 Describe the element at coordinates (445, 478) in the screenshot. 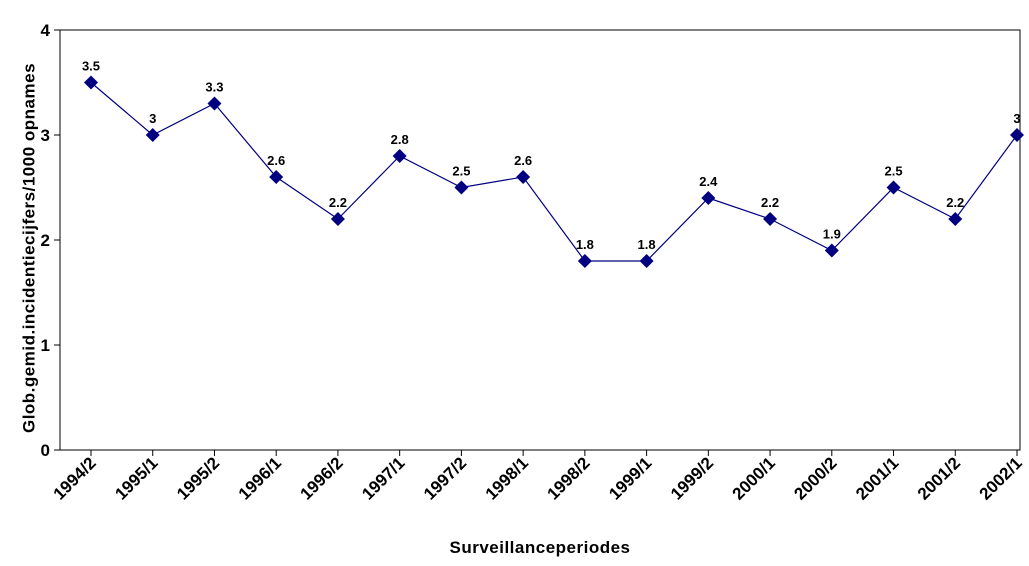

I see `x-tick-label: 1997/2` at that location.